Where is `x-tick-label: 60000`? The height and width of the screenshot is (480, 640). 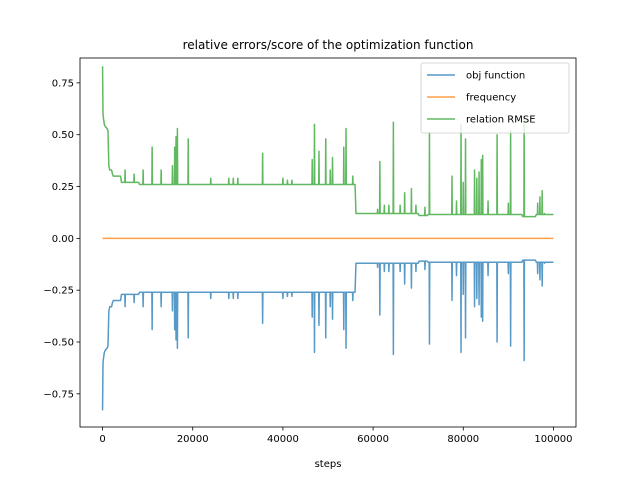
x-tick-label: 60000 is located at coordinates (373, 439).